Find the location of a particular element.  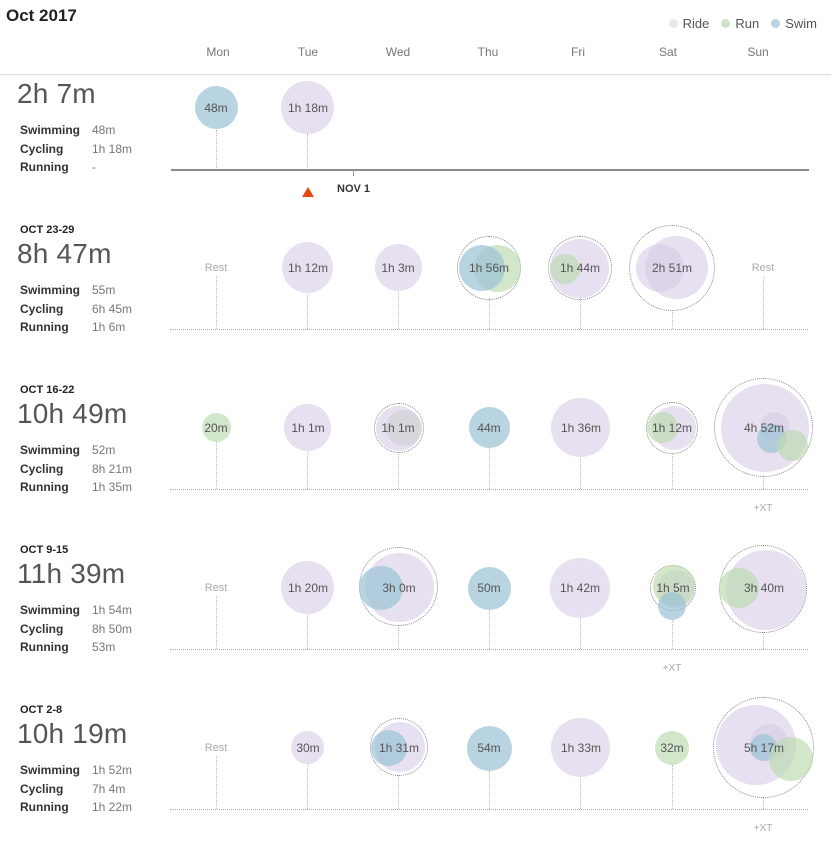

day-bubble-label: 1h 3m is located at coordinates (398, 268).